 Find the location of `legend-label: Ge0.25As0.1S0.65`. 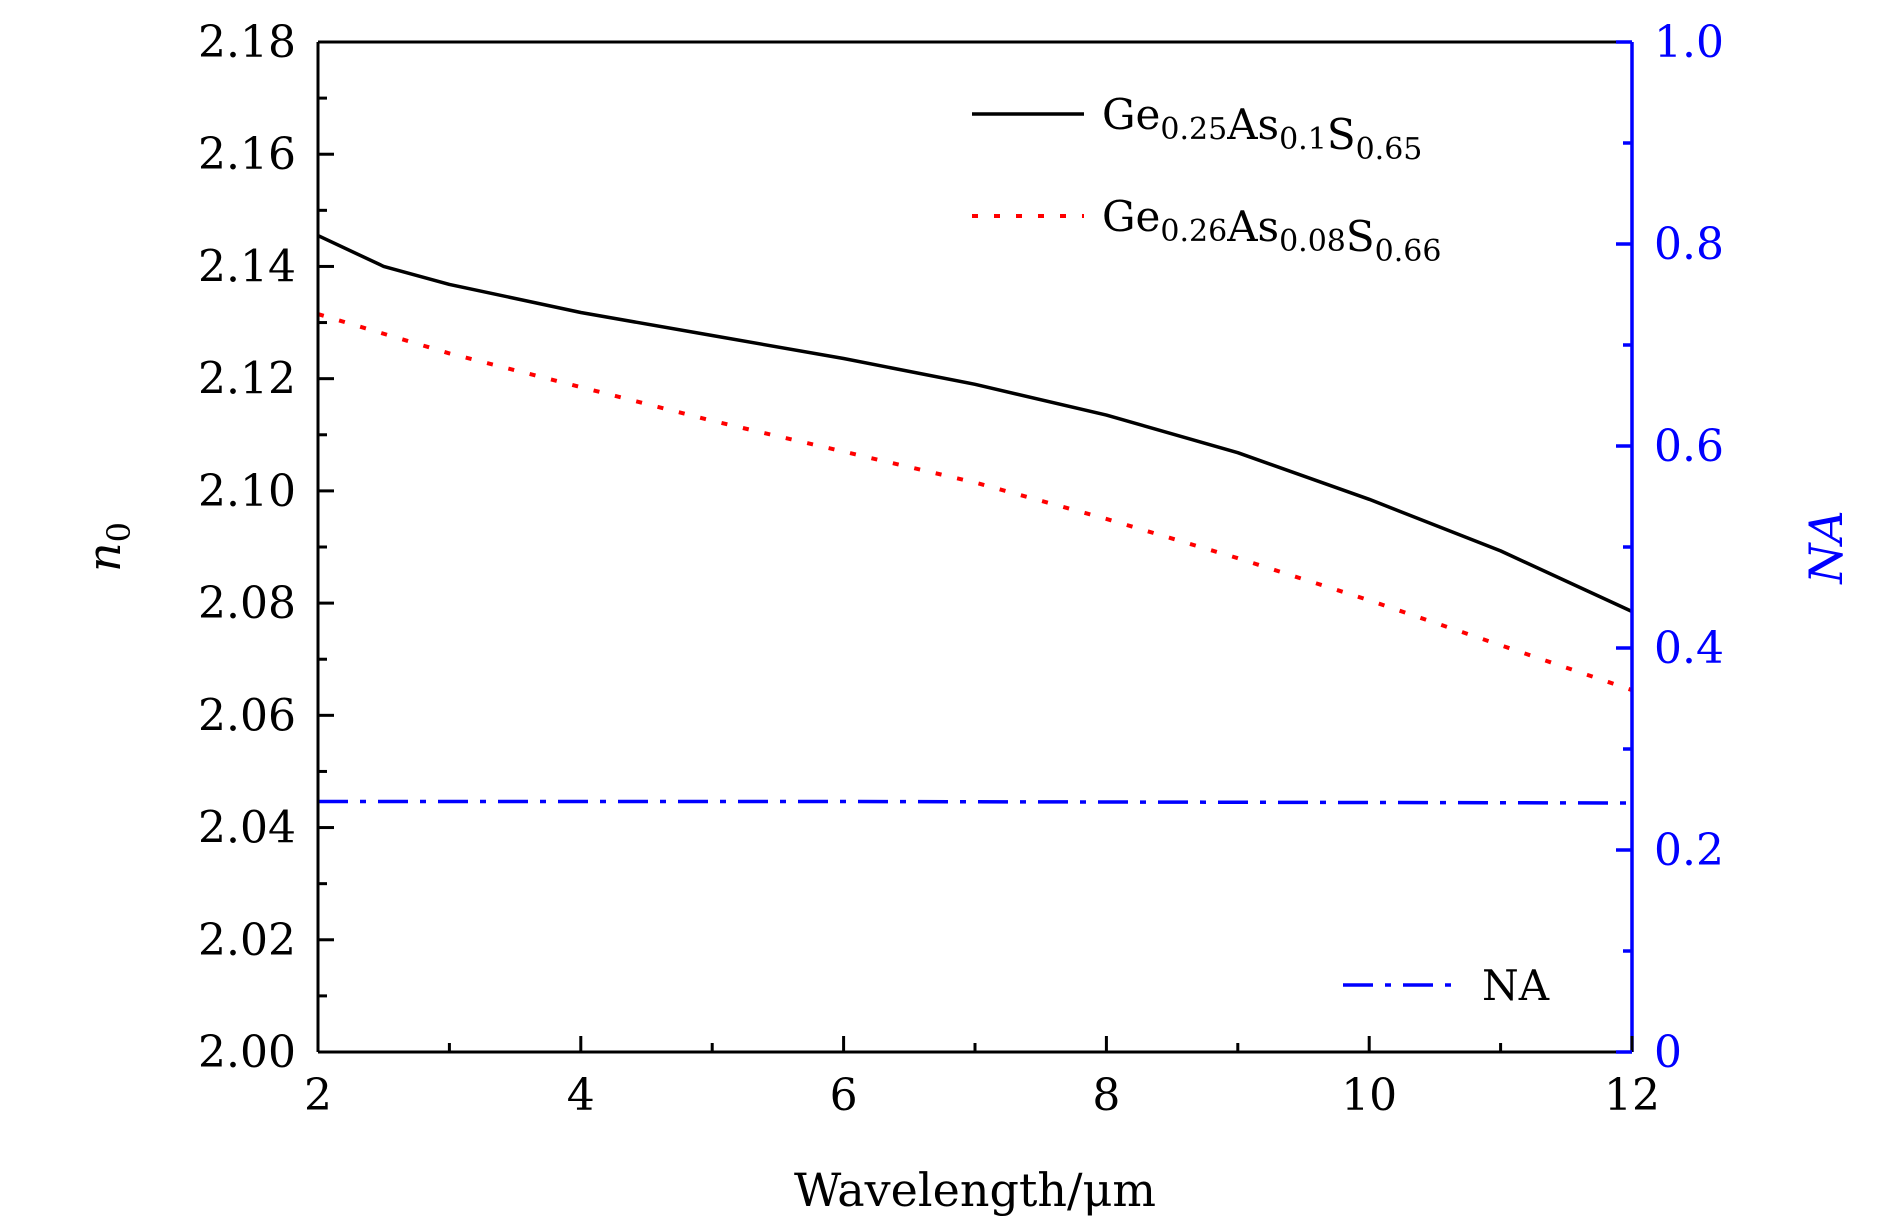

legend-label: Ge0.25As0.1S0.65 is located at coordinates (1262, 128).